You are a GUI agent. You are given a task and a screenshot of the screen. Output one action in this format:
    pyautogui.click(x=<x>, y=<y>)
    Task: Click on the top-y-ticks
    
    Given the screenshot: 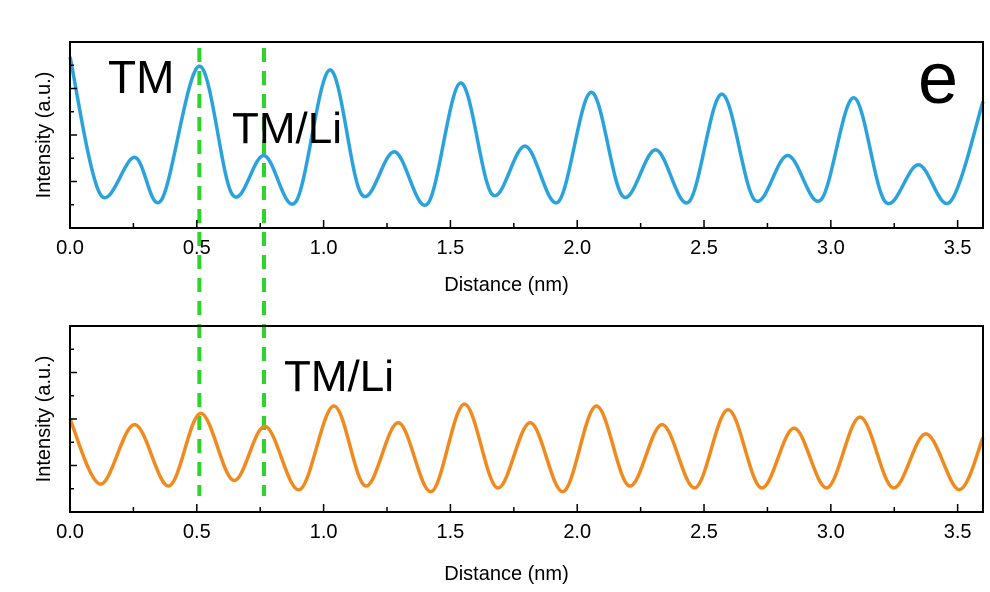 What is the action you would take?
    pyautogui.click(x=73, y=135)
    